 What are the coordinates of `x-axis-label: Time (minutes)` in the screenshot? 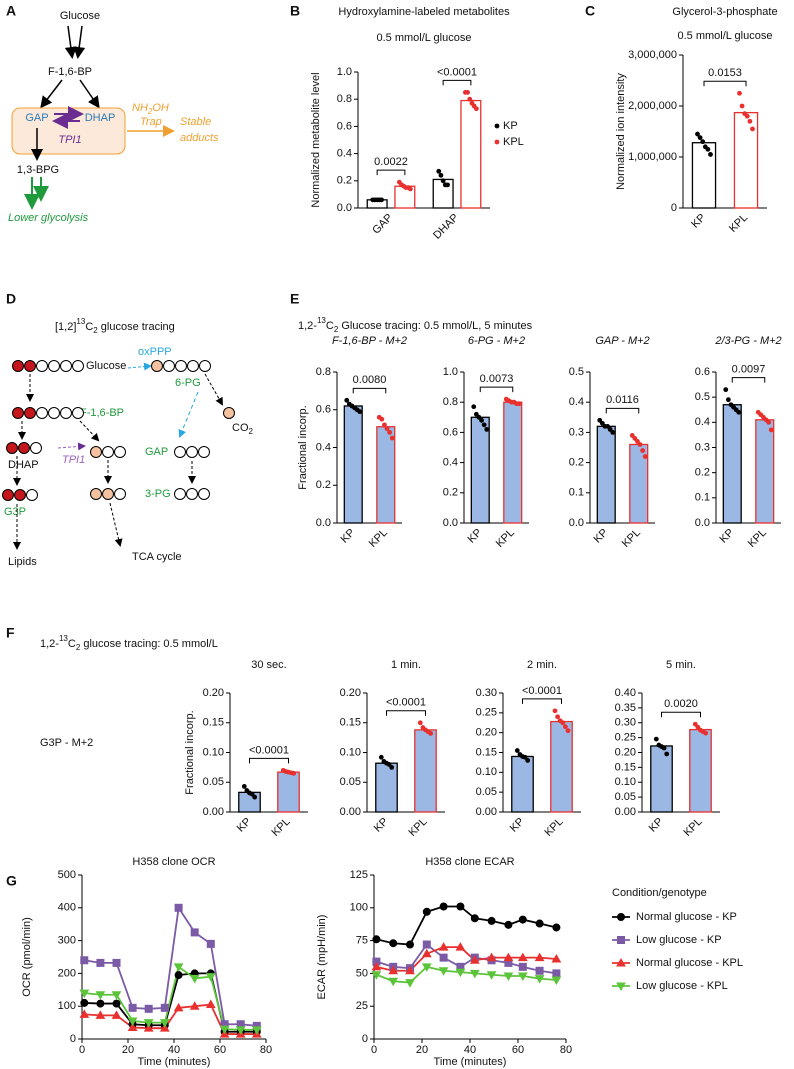 It's located at (470, 1062).